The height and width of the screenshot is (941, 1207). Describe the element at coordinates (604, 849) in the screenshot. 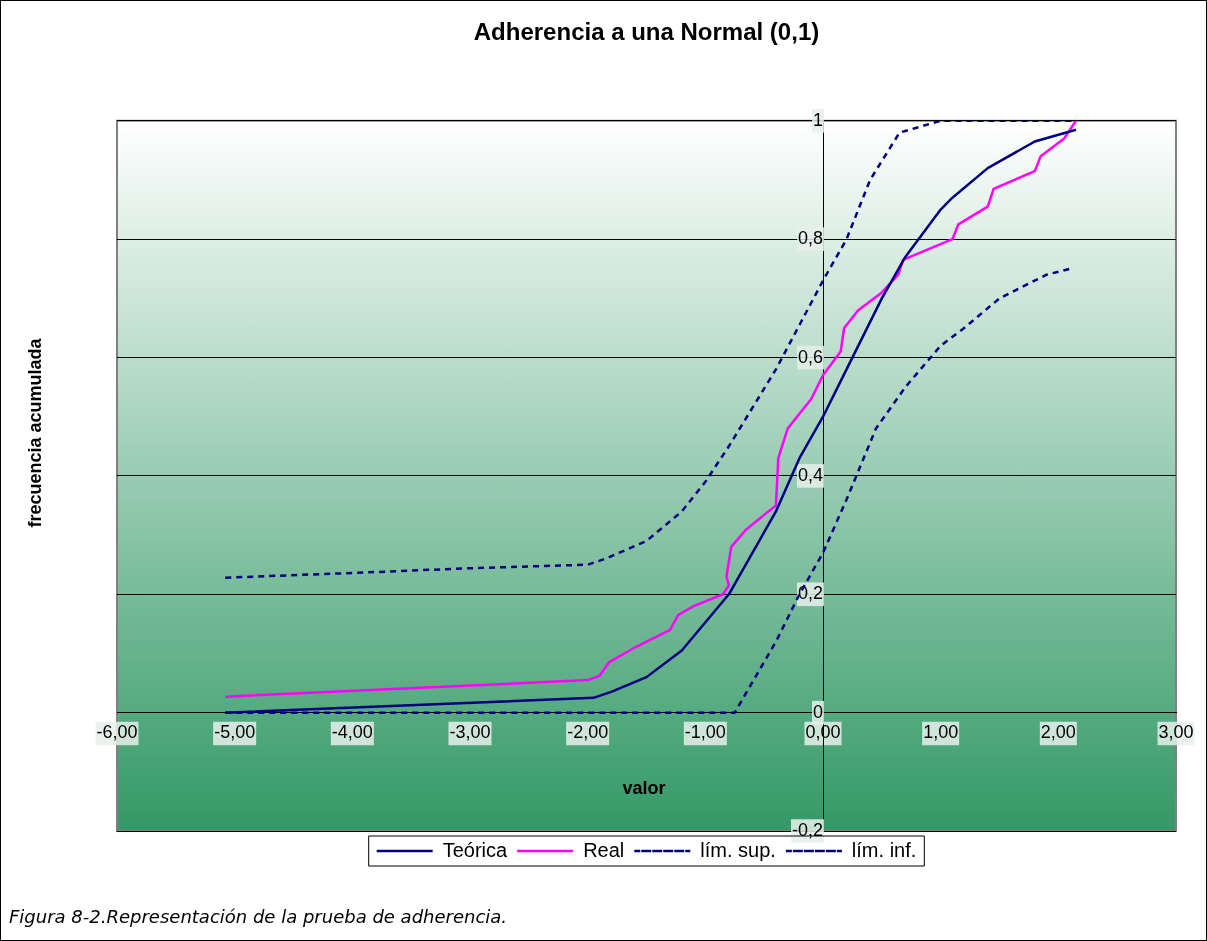

I see `legend-label: Real` at that location.